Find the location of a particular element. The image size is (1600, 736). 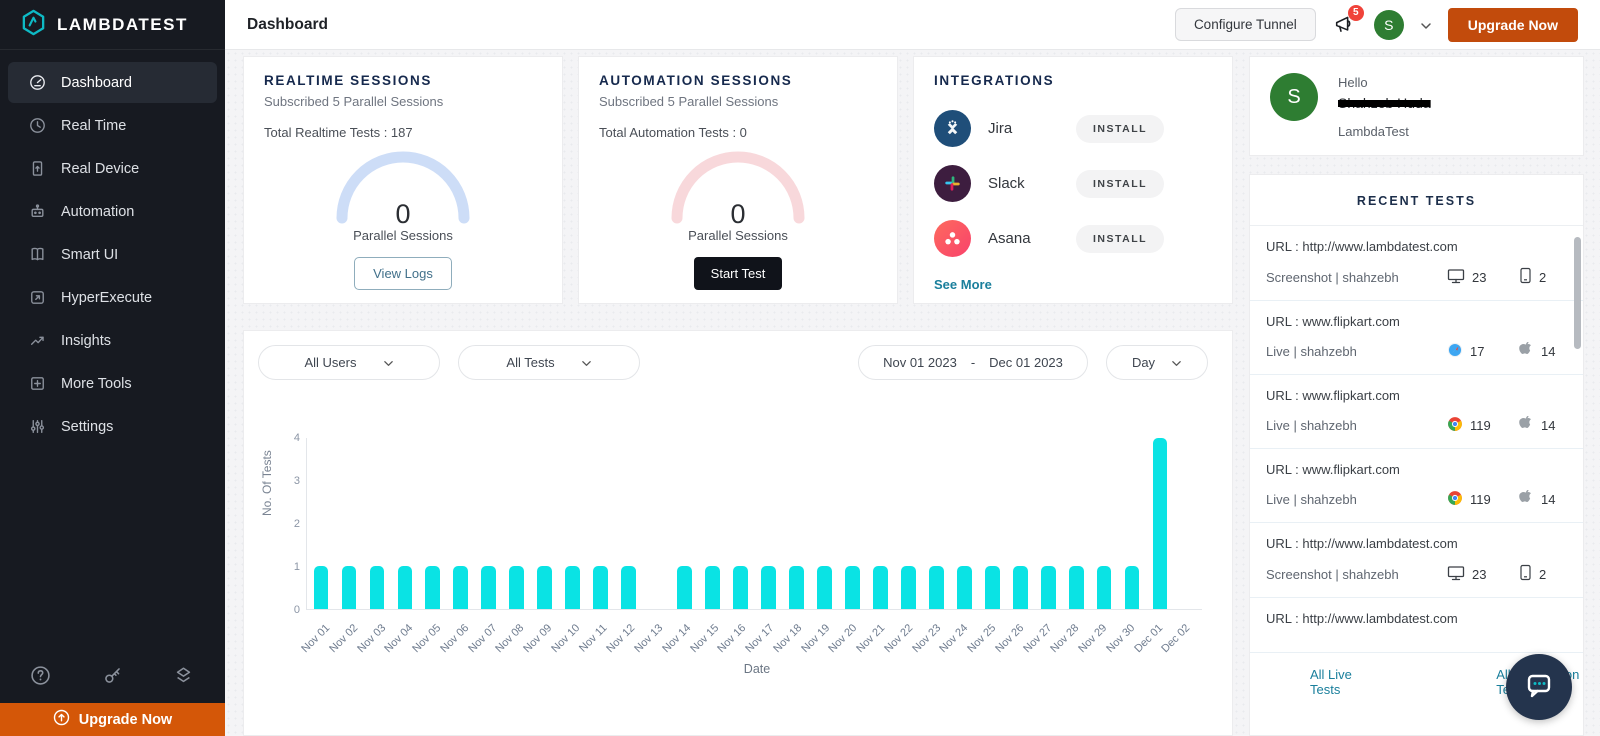

sidebar-item-smart-ui: Smart UI is located at coordinates (112, 254).